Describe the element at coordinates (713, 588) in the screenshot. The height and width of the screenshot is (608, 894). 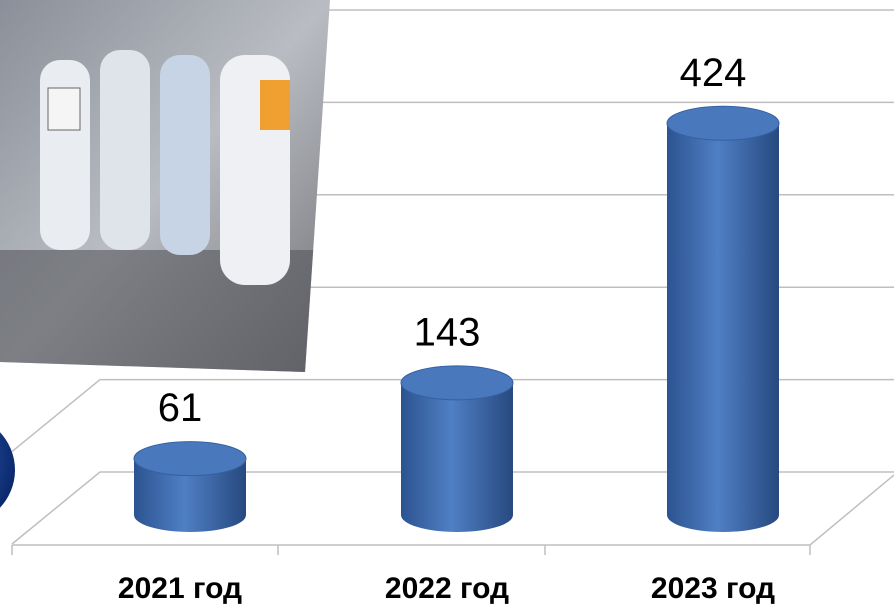
I see `x-tick-label: 2023 год` at that location.